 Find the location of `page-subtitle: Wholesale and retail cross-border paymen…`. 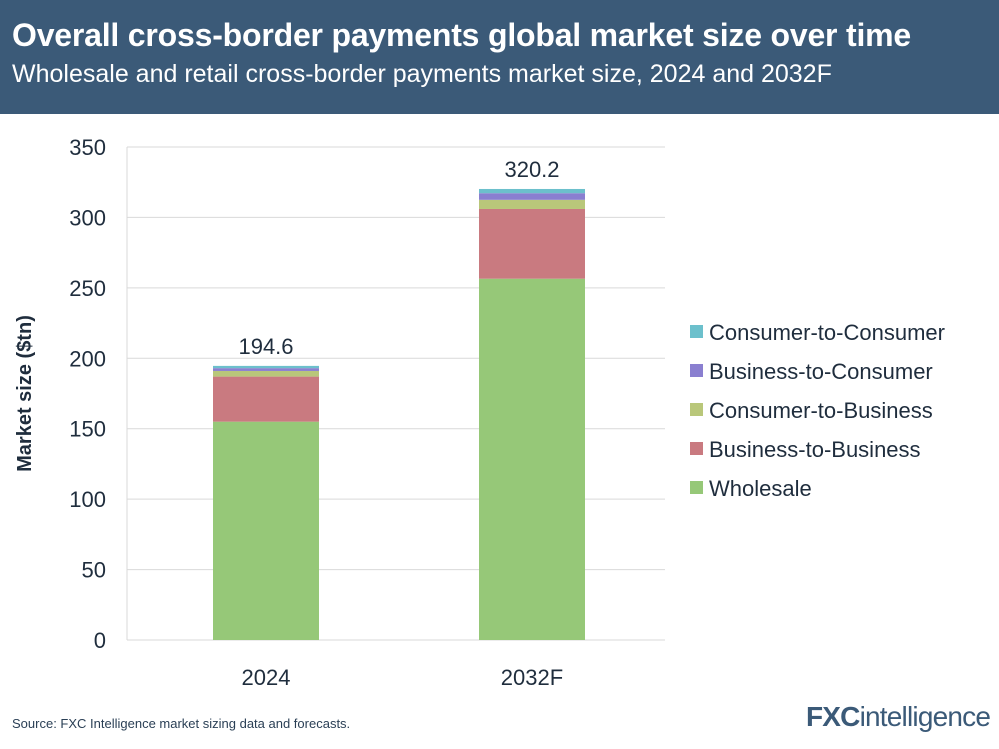

page-subtitle: Wholesale and retail cross-border paymen… is located at coordinates (422, 74).